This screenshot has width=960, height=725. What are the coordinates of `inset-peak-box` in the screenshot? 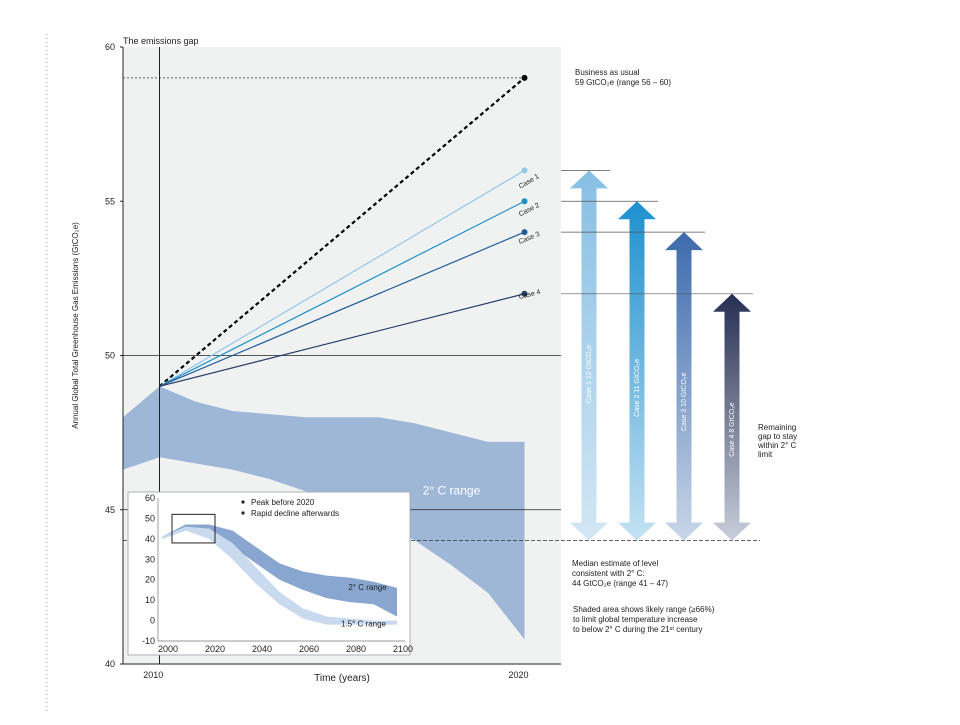 It's located at (193, 528).